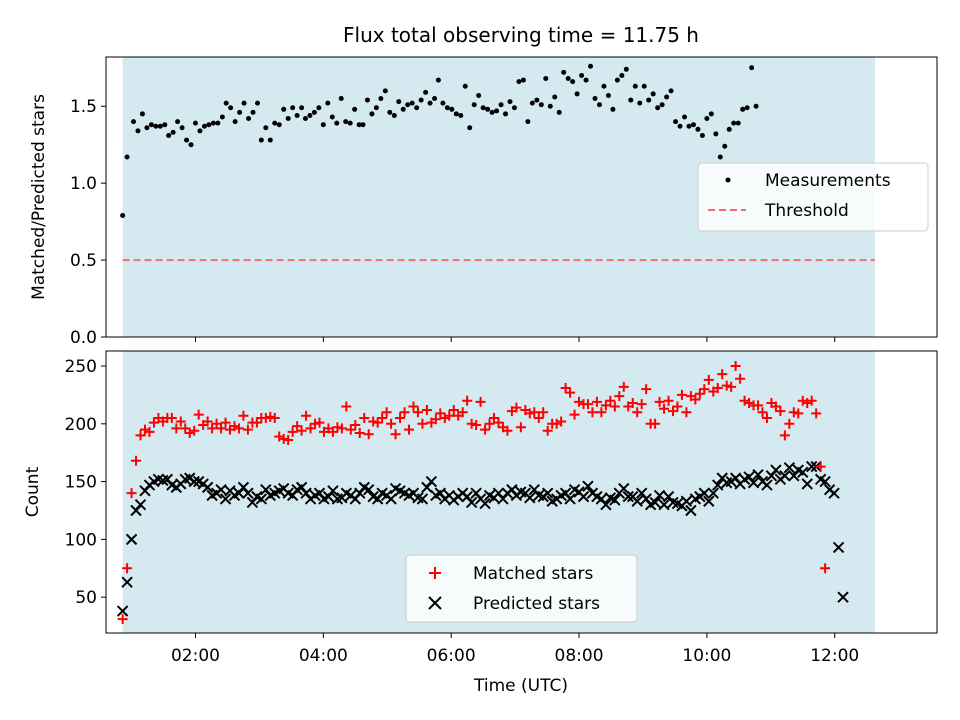 The image size is (960, 720). I want to click on legend-measurements-marker, so click(728, 180).